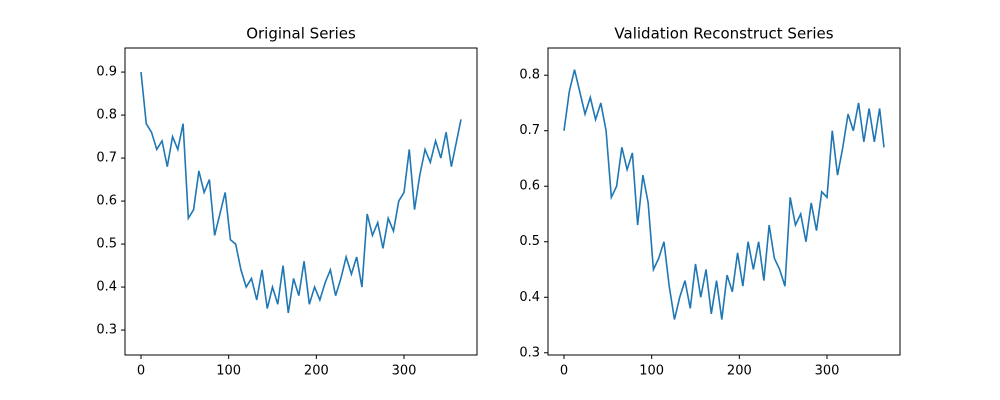  I want to click on chart-title: Validation Reconstruct Series, so click(723, 34).